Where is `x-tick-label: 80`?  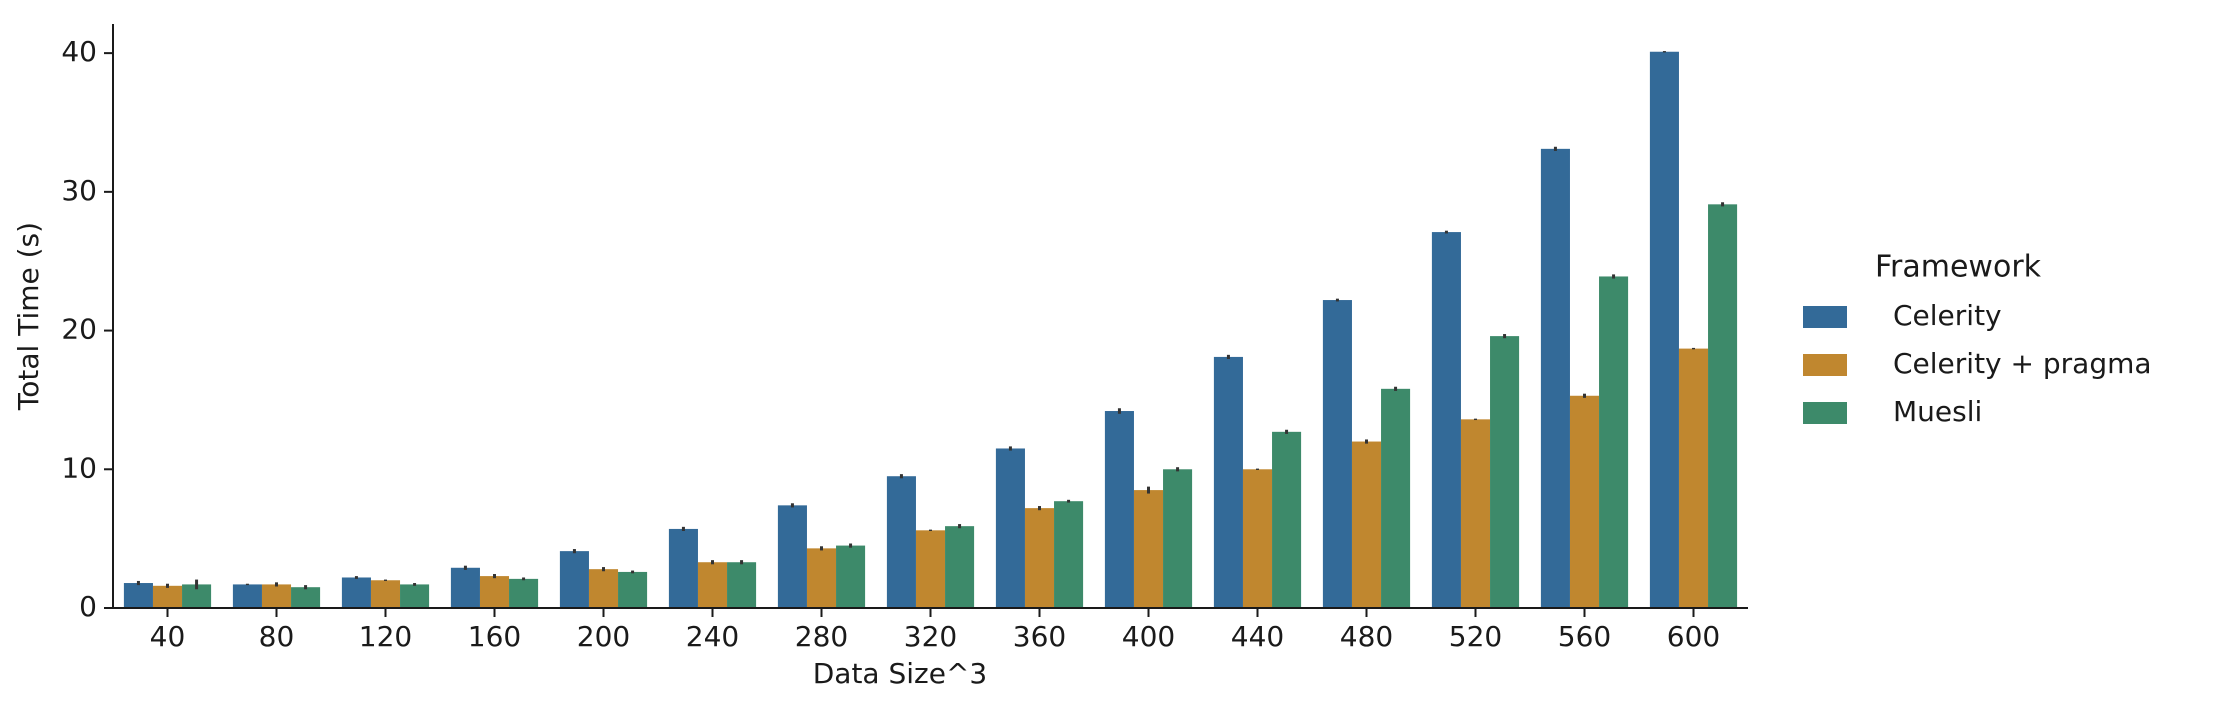
x-tick-label: 80 is located at coordinates (277, 636).